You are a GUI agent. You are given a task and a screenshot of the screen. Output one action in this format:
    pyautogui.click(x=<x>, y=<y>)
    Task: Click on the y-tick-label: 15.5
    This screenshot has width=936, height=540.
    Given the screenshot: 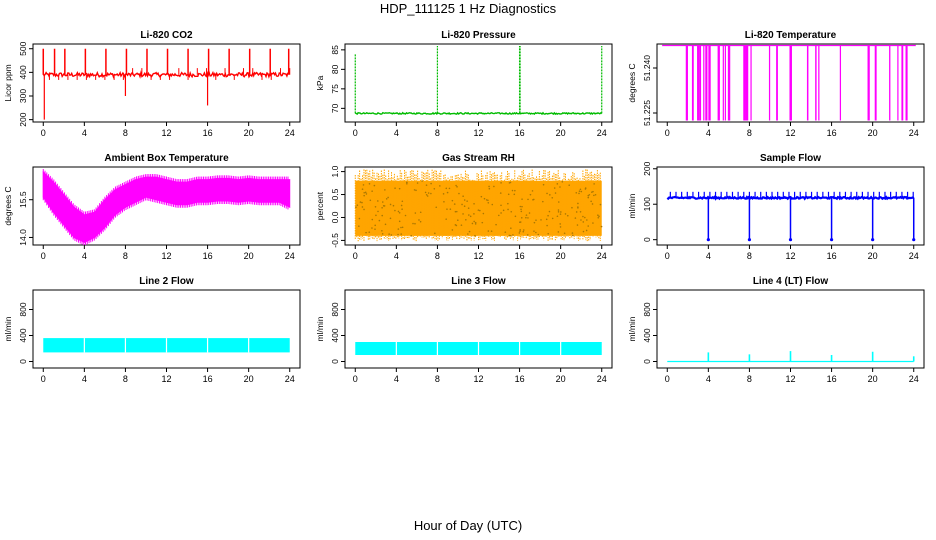 What is the action you would take?
    pyautogui.click(x=23, y=199)
    